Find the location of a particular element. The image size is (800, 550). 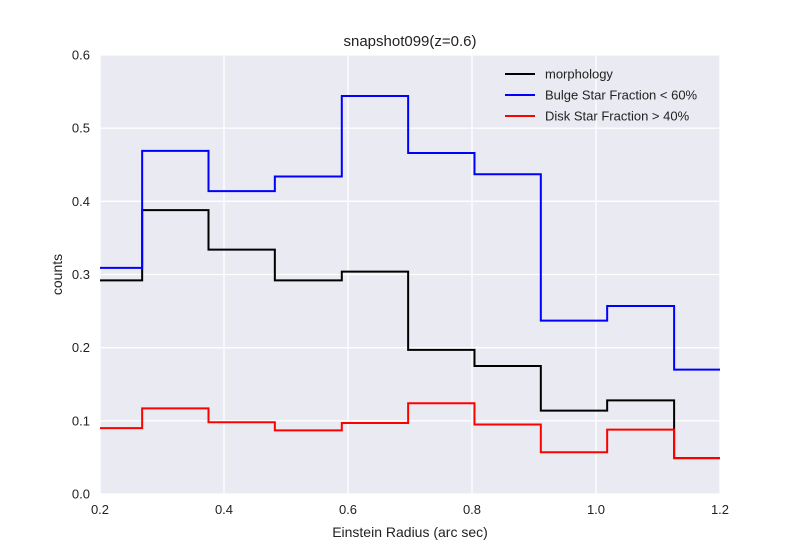

legend-label: Bulge Star Fraction < 60% is located at coordinates (621, 95).